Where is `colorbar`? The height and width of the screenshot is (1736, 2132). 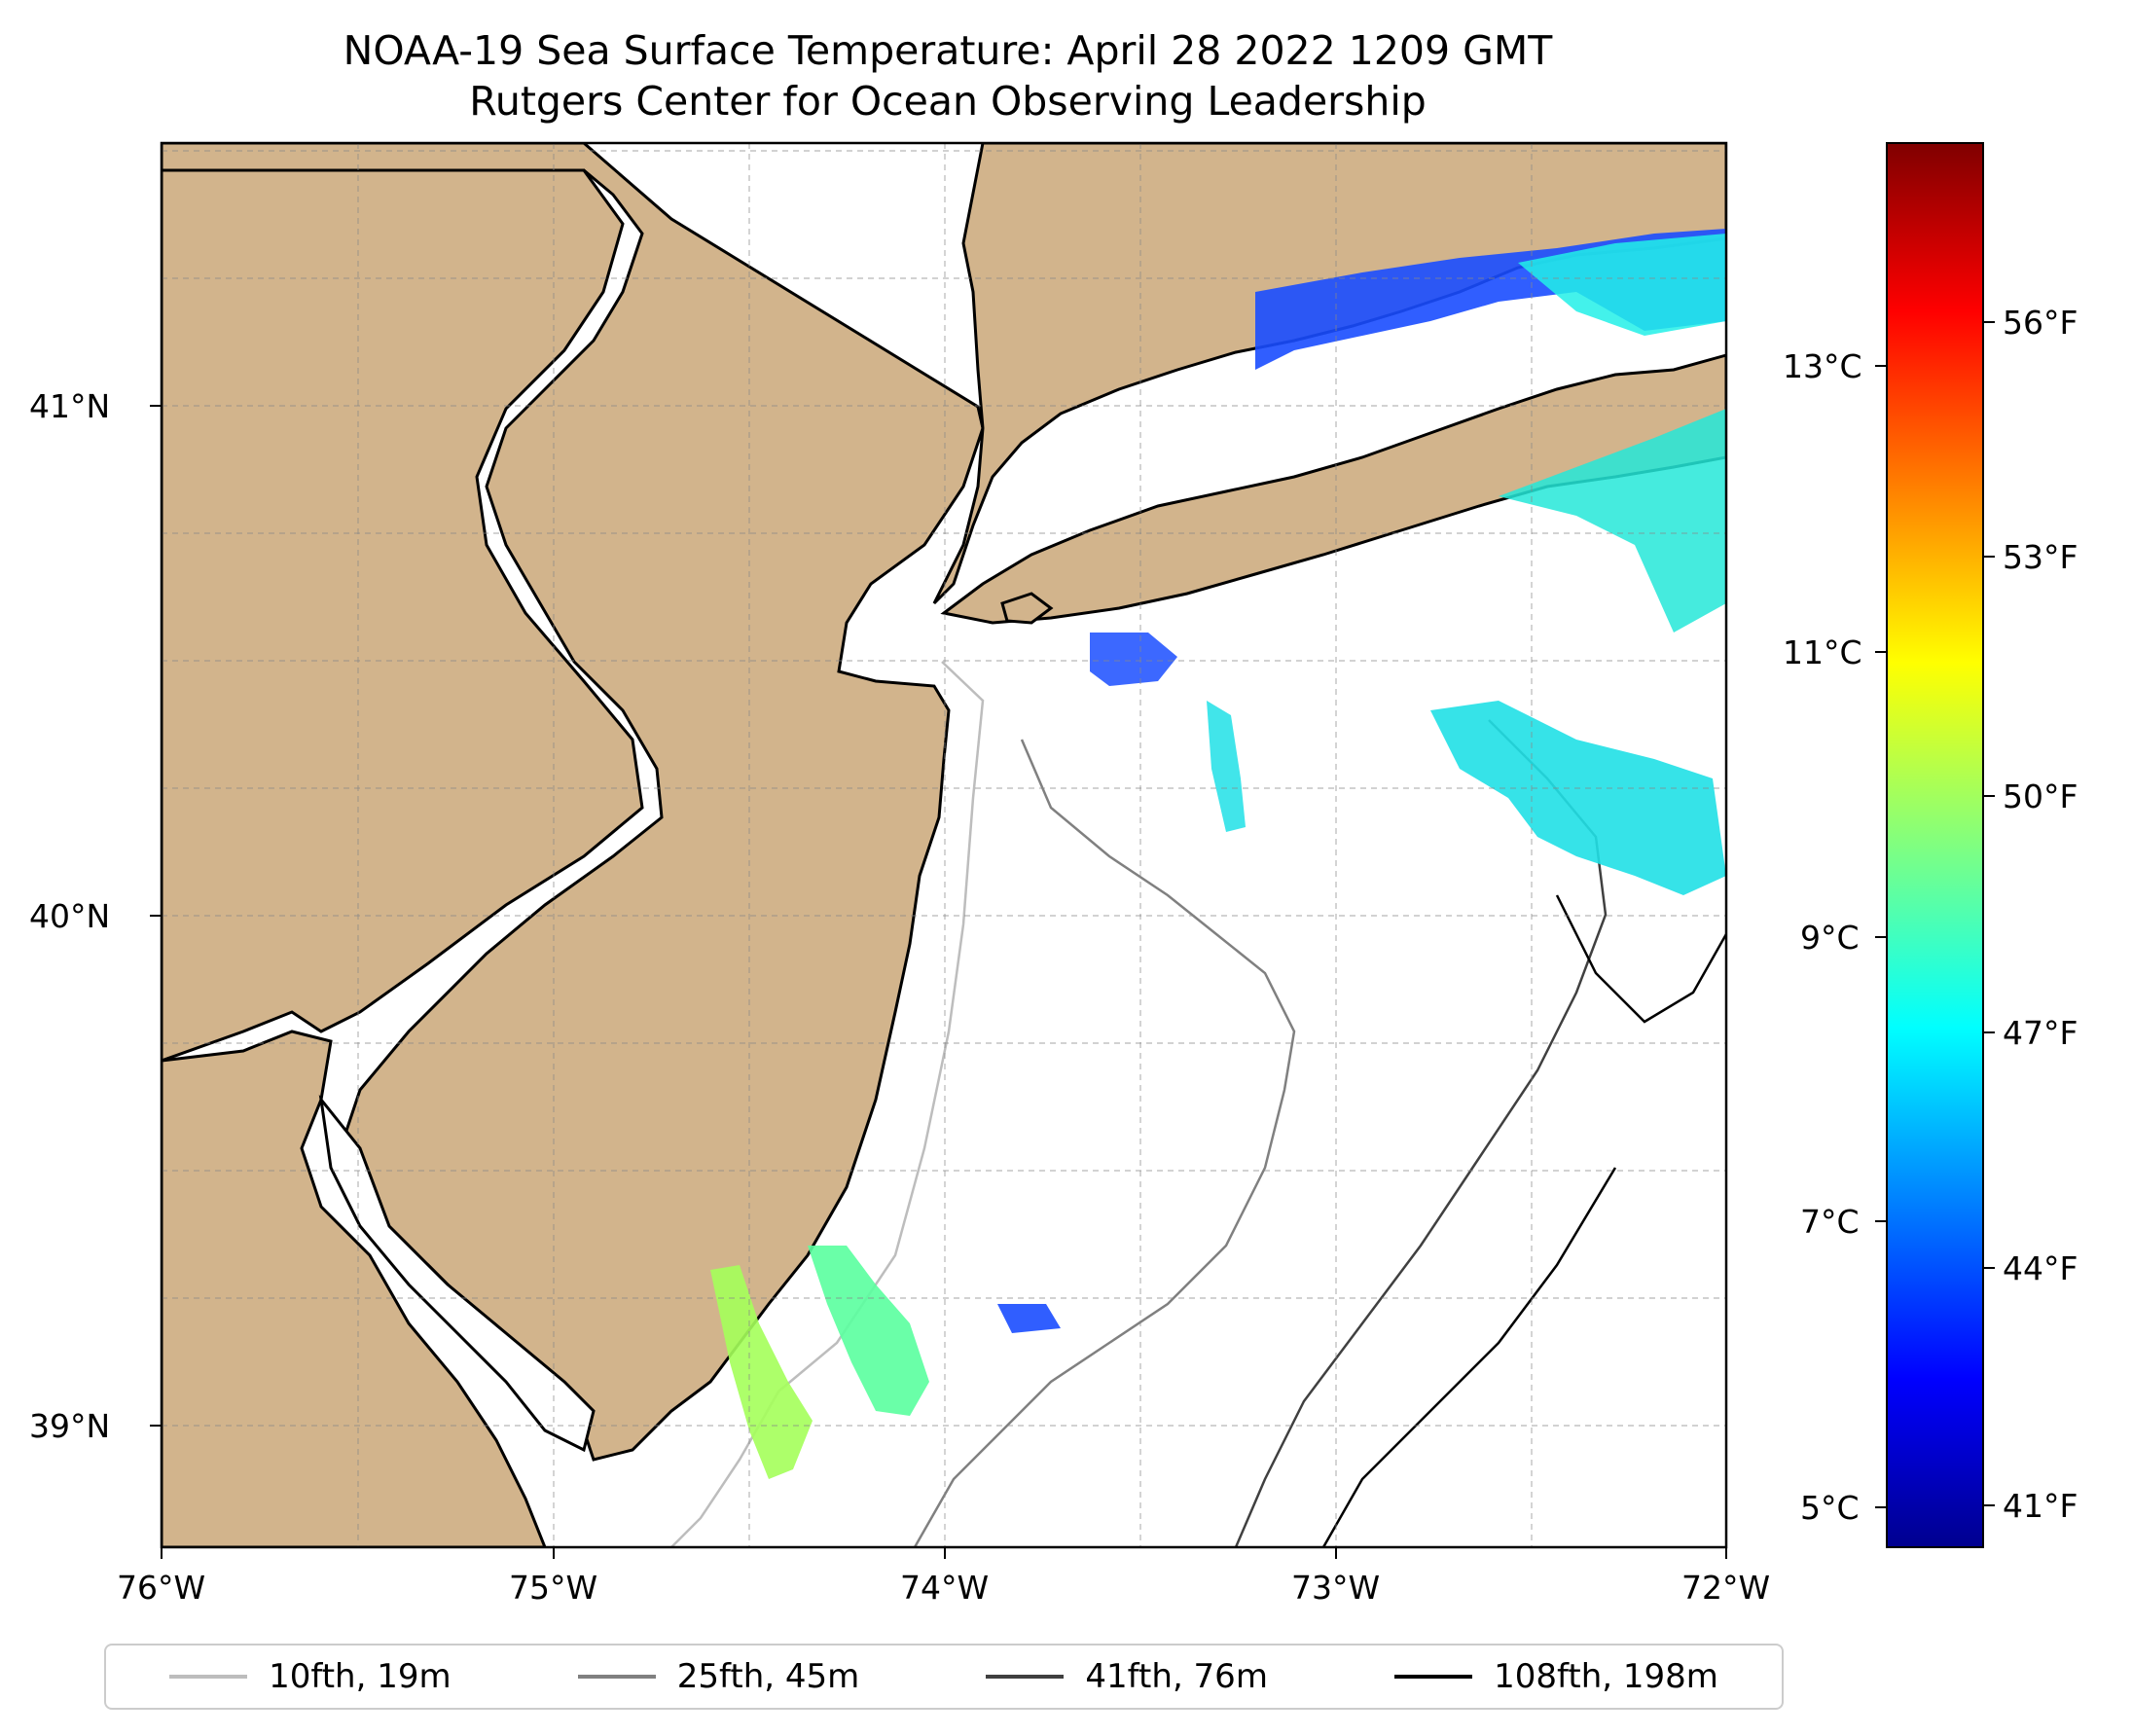 colorbar is located at coordinates (1935, 845).